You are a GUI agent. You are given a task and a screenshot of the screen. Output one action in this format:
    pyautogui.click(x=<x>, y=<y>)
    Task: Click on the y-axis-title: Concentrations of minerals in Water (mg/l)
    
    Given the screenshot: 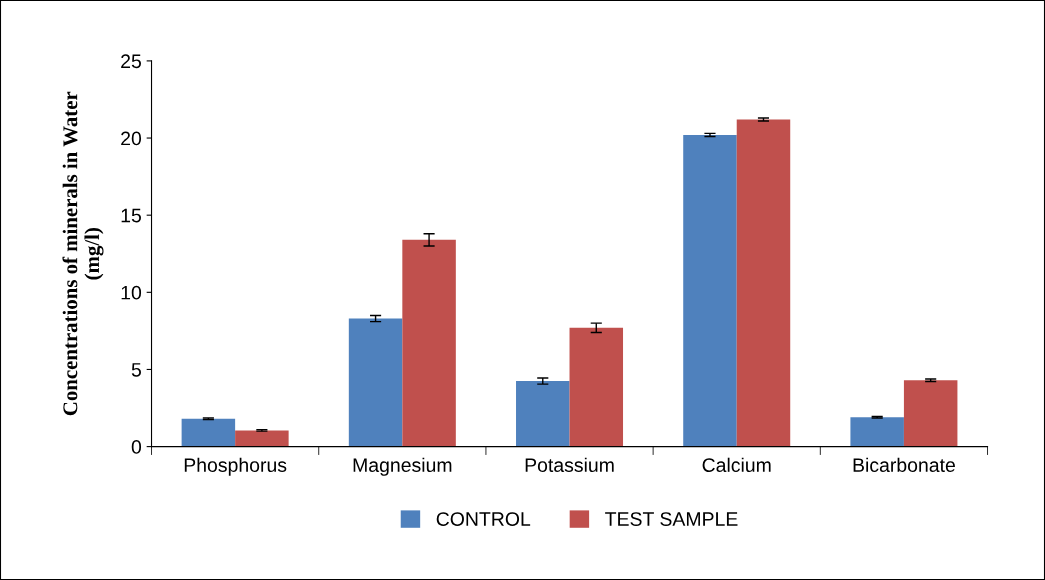 What is the action you would take?
    pyautogui.click(x=83, y=253)
    